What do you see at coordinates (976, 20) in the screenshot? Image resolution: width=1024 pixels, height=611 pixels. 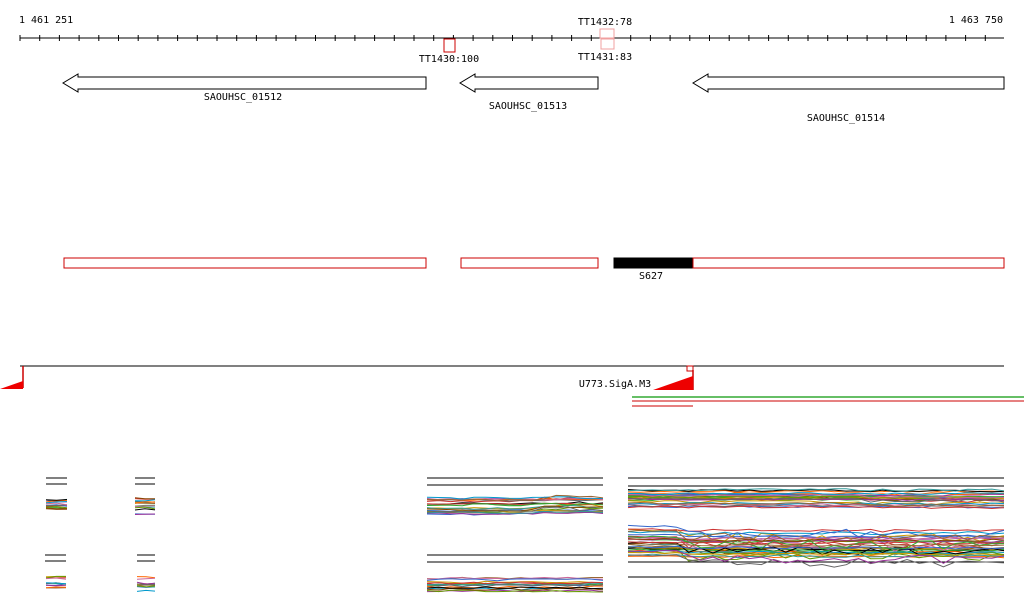 I see `ruler-end-label: 1 463 750` at bounding box center [976, 20].